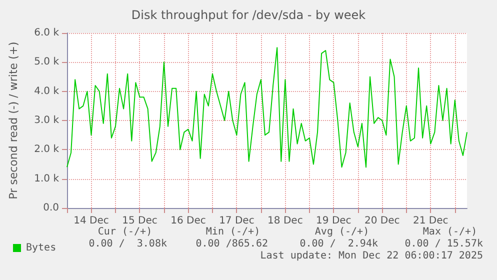 The image size is (497, 280). I want to click on y-tick-label: 5.0 k, so click(47, 62).